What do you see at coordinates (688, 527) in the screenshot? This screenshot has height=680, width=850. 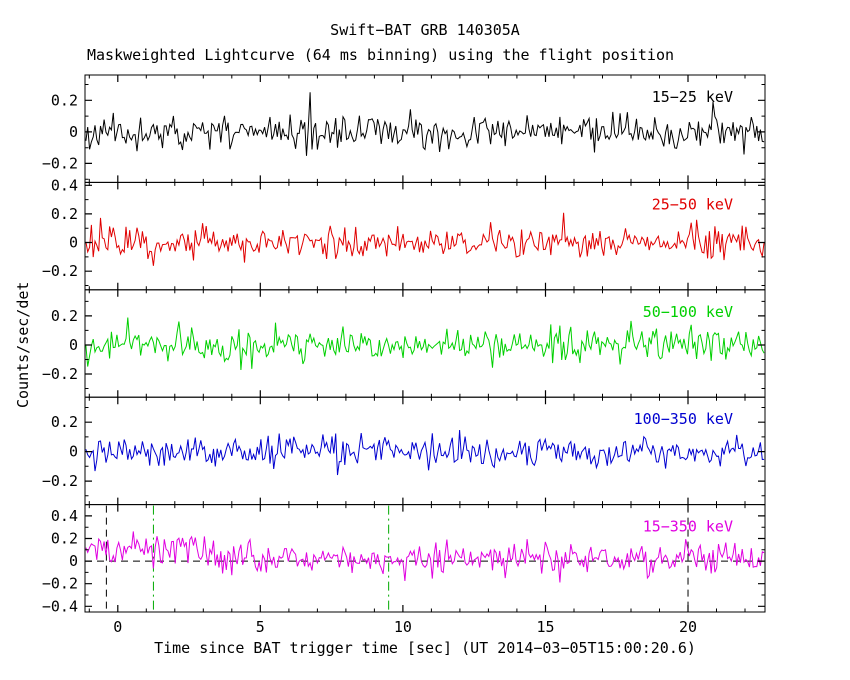 I see `band-label-4: 15−350 keV` at bounding box center [688, 527].